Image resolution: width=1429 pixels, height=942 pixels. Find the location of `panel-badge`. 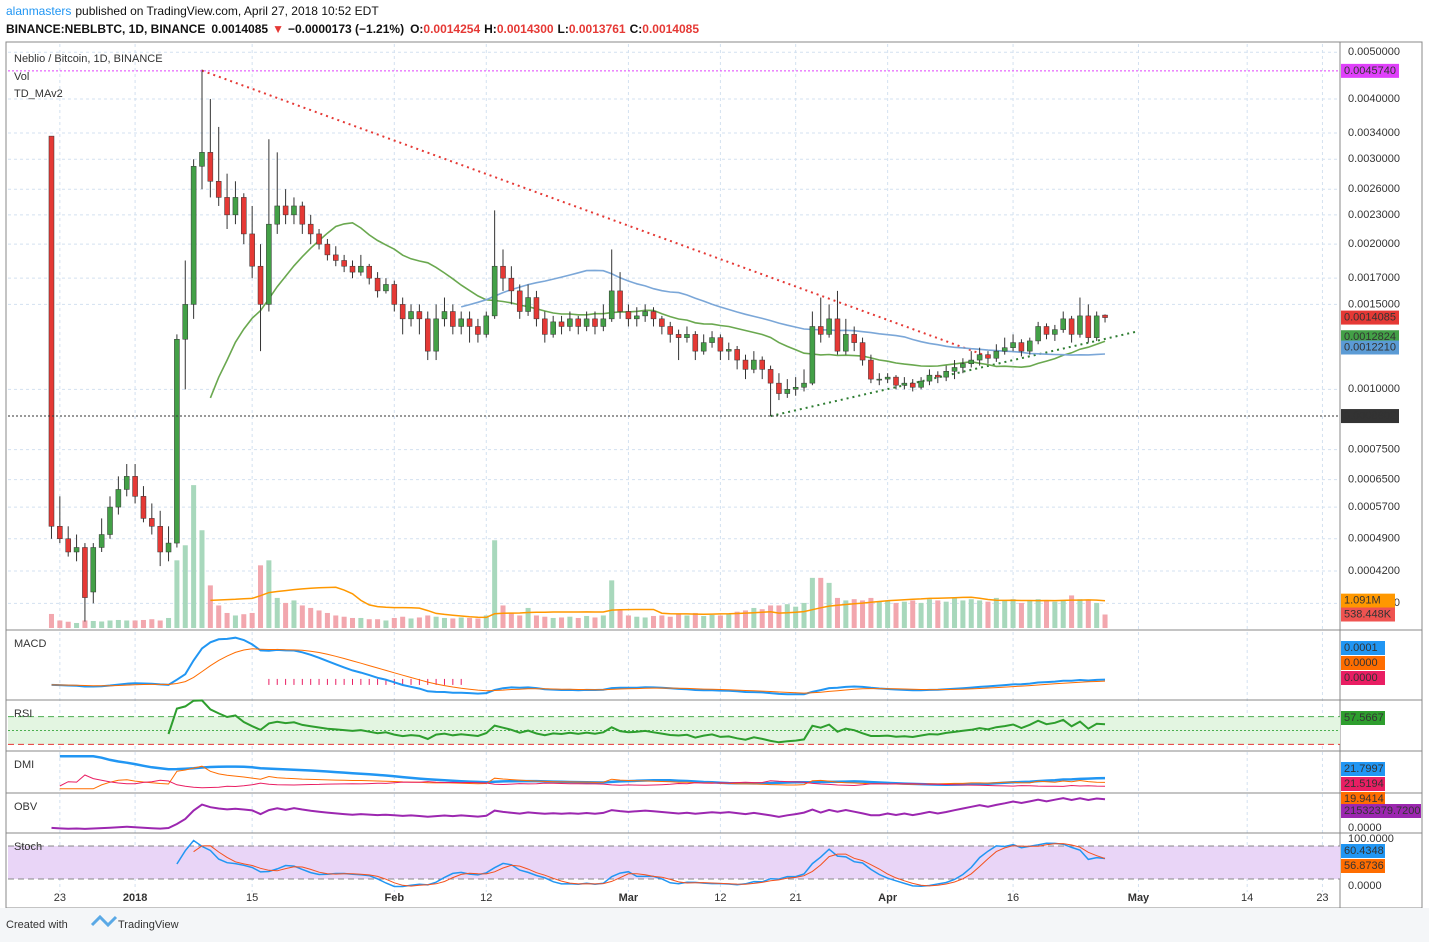

panel-badge is located at coordinates (1363, 718).